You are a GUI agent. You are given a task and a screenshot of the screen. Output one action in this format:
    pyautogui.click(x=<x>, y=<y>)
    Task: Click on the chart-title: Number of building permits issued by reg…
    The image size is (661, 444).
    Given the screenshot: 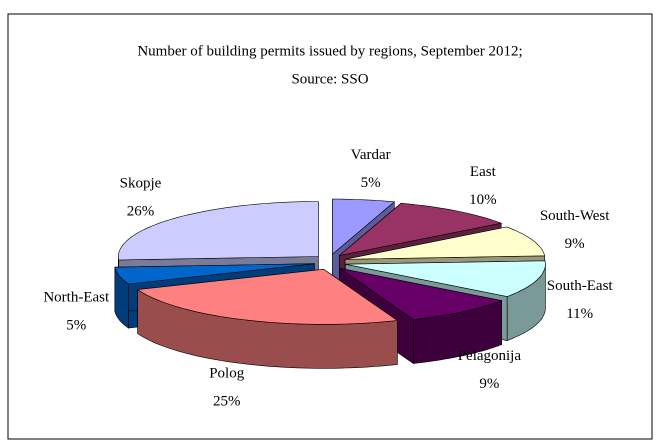 What is the action you would take?
    pyautogui.click(x=329, y=51)
    